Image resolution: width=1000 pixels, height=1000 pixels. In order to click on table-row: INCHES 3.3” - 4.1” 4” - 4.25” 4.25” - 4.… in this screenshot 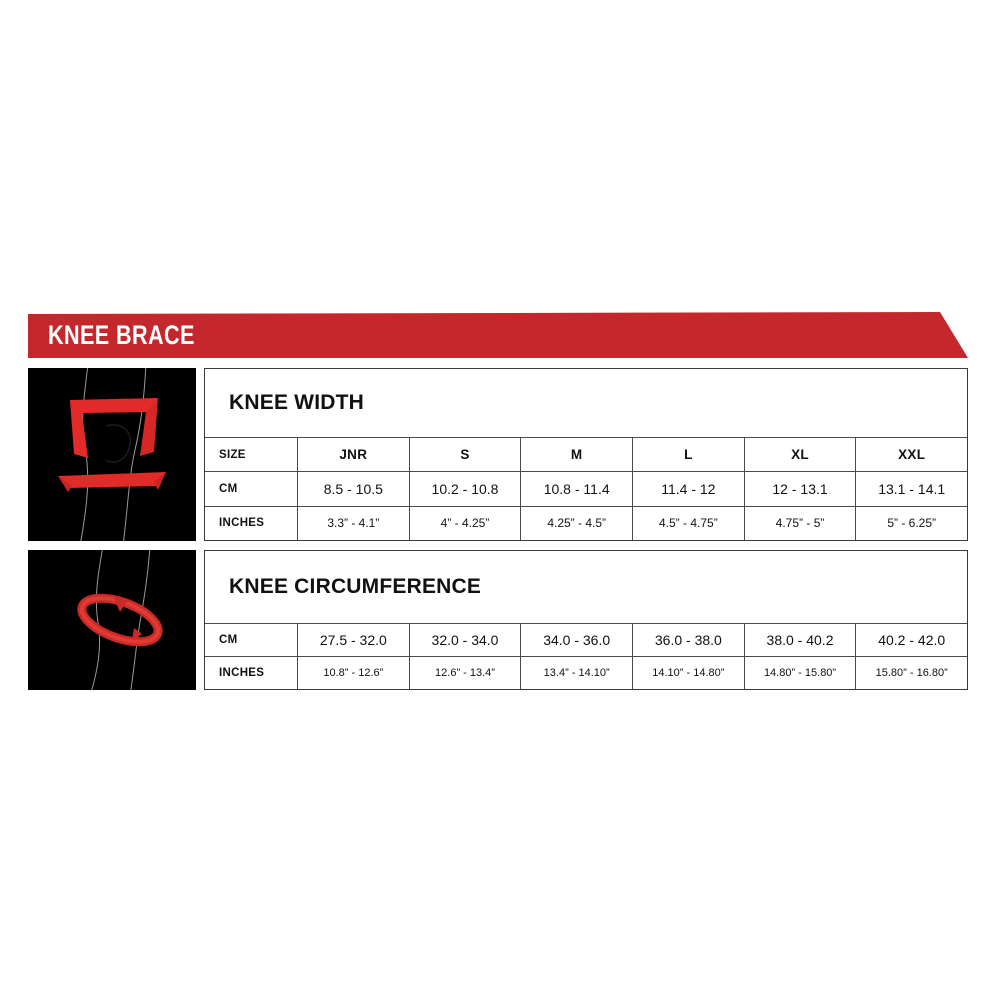, I will do `click(586, 522)`.